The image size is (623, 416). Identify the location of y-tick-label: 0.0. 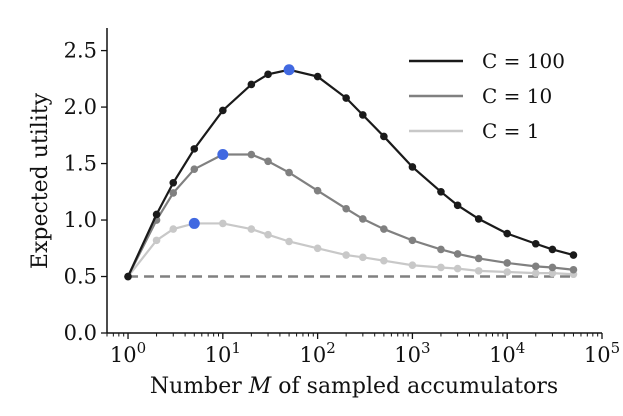
(80, 333).